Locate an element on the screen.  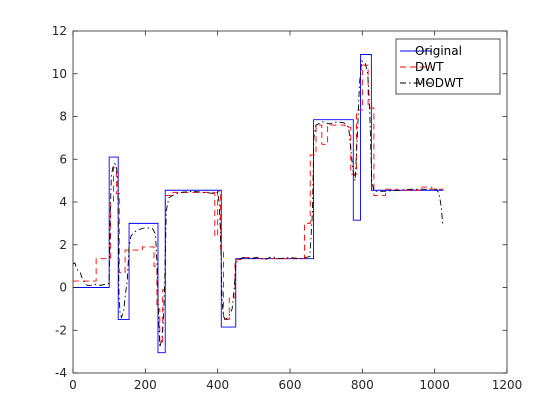
x-tick-label: 0 is located at coordinates (73, 385).